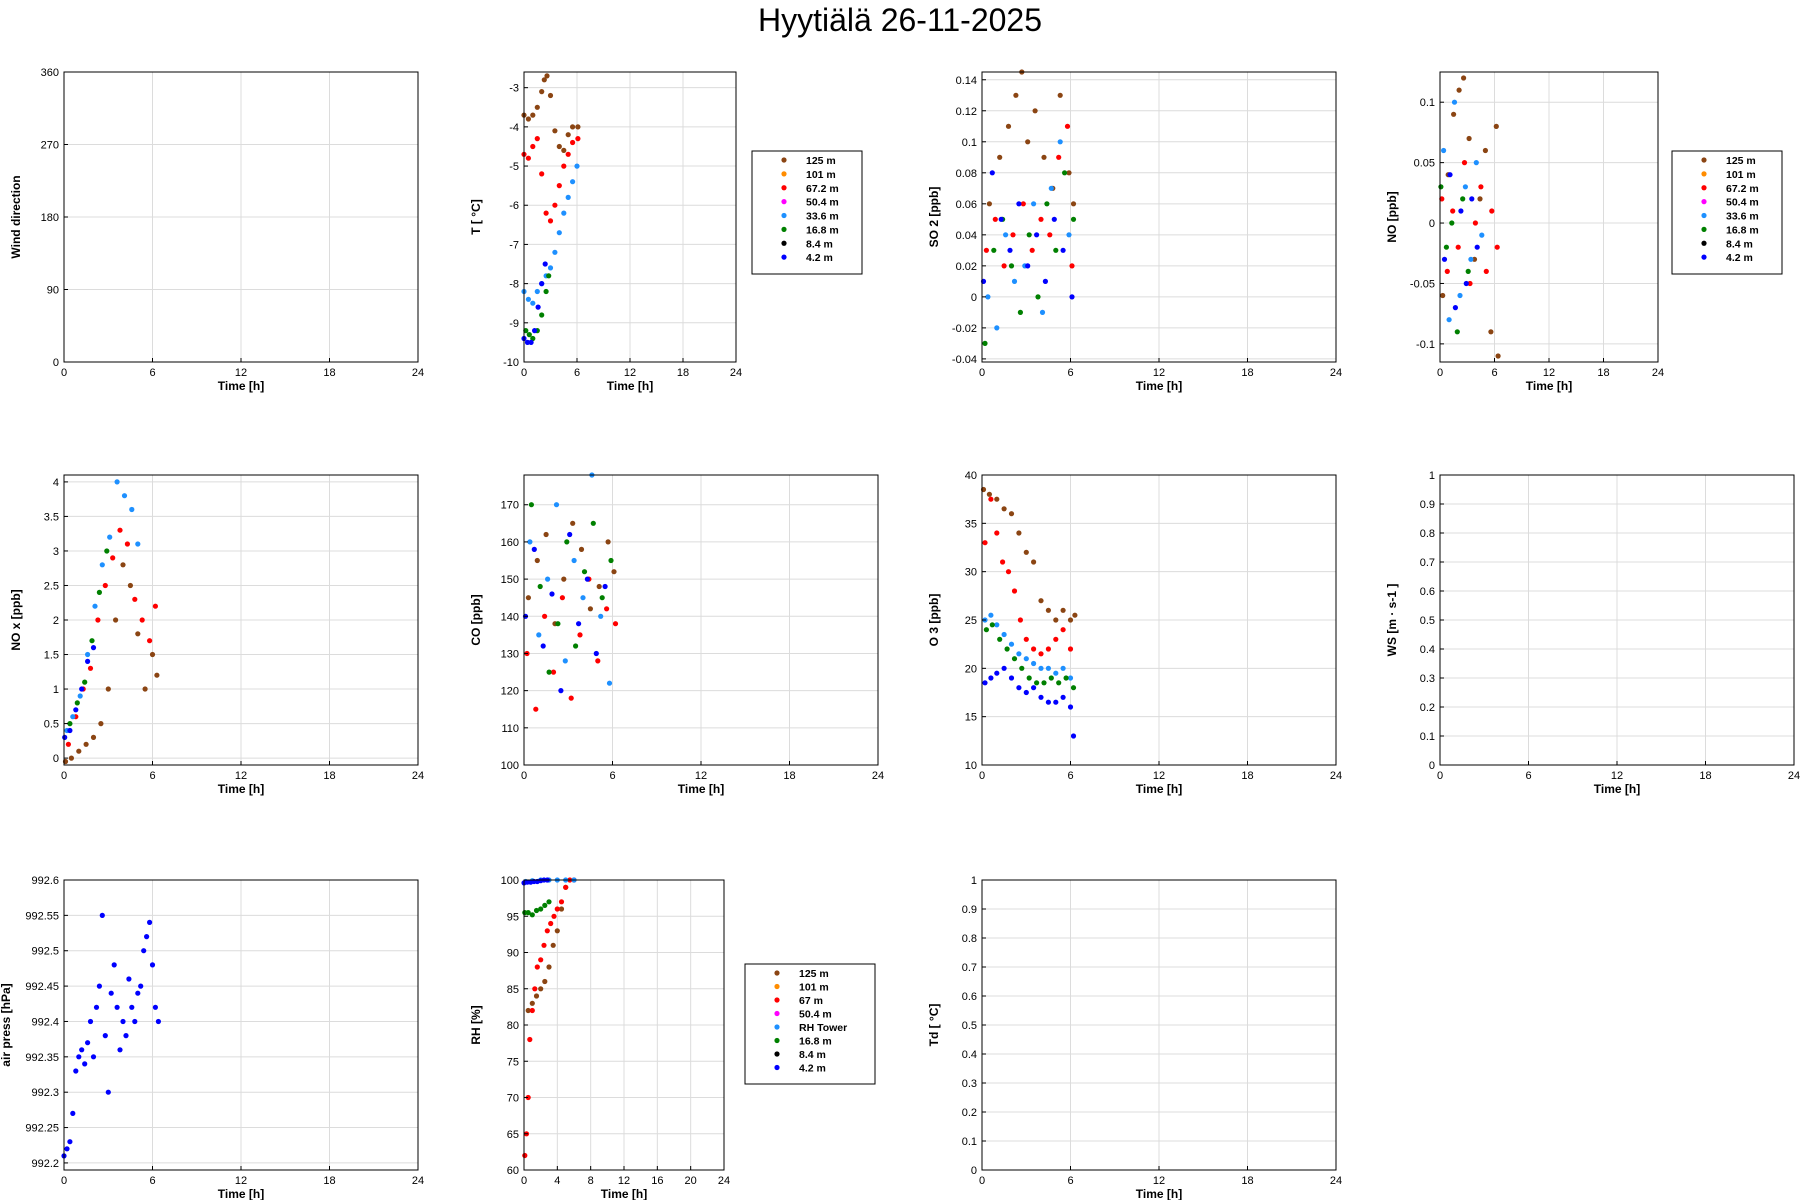 Image resolution: width=1800 pixels, height=1200 pixels. Describe the element at coordinates (50, 146) in the screenshot. I see `y-tick-label: 270` at that location.